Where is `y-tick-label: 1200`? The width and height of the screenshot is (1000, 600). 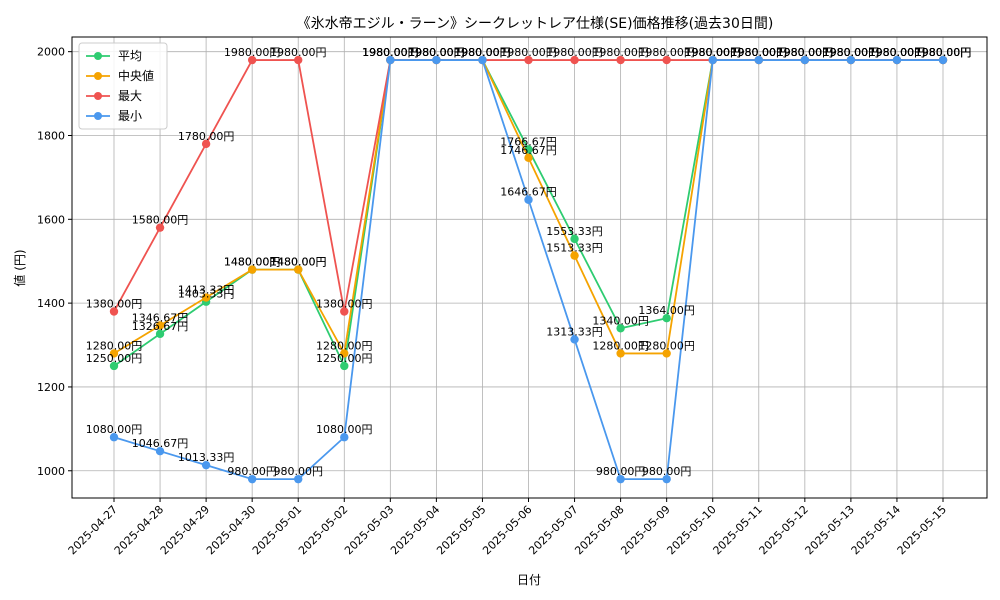
y-tick-label: 1200 is located at coordinates (51, 387).